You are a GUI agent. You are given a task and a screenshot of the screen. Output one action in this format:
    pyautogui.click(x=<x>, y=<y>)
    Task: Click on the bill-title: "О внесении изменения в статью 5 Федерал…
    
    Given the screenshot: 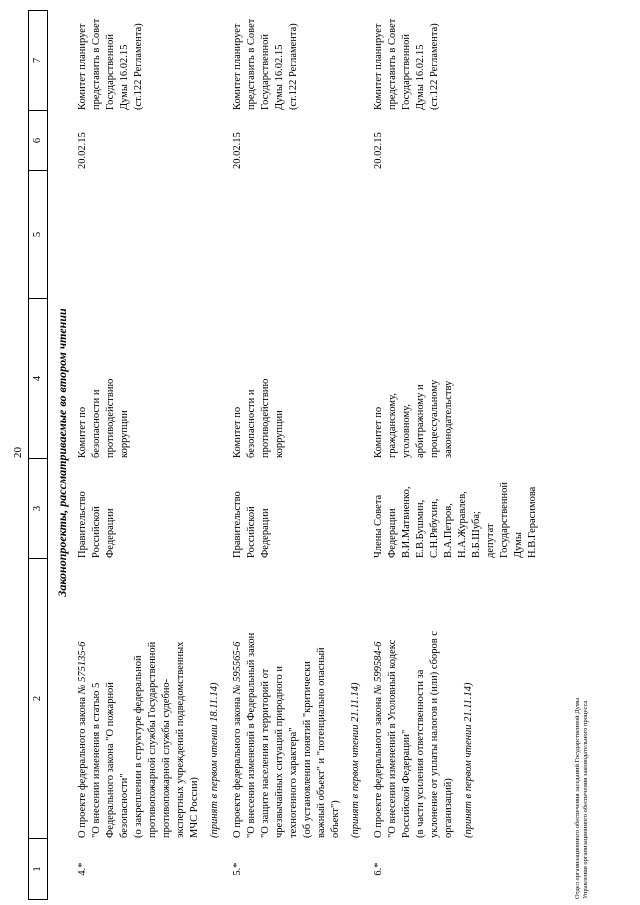 What is the action you would take?
    pyautogui.click(x=145, y=739)
    